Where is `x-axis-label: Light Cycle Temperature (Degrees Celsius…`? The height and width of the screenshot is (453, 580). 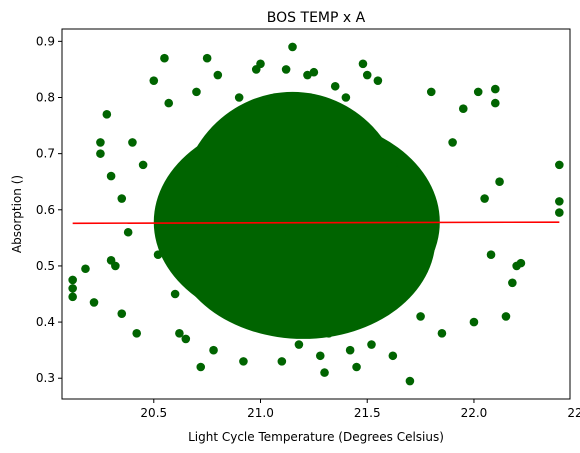
x-axis-label: Light Cycle Temperature (Degrees Celsius… is located at coordinates (316, 437).